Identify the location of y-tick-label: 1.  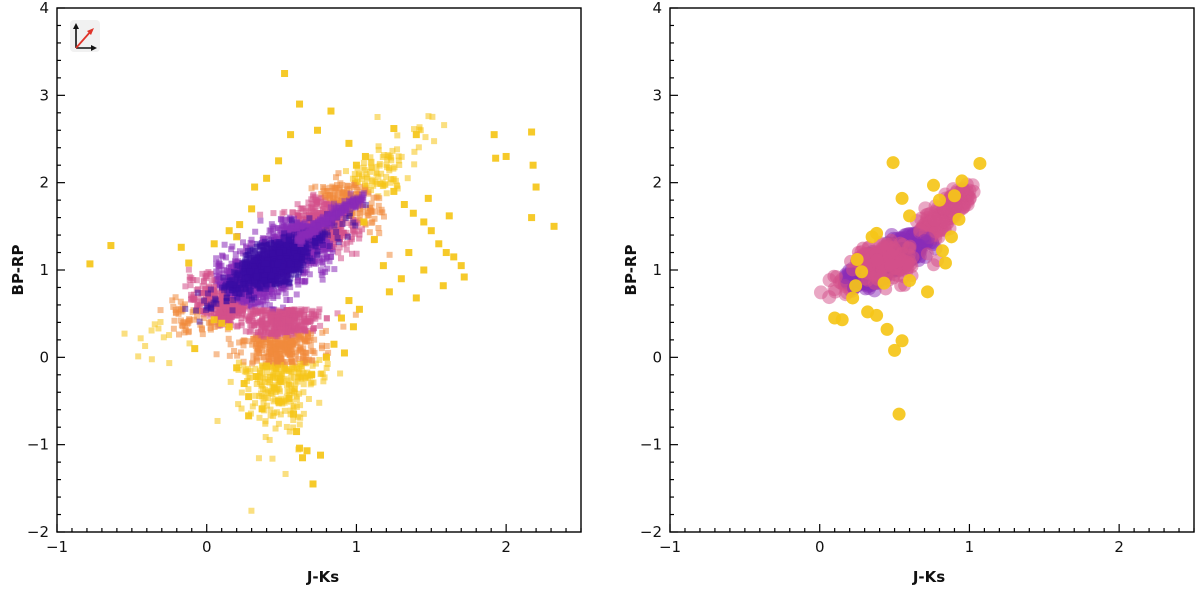
(44, 270).